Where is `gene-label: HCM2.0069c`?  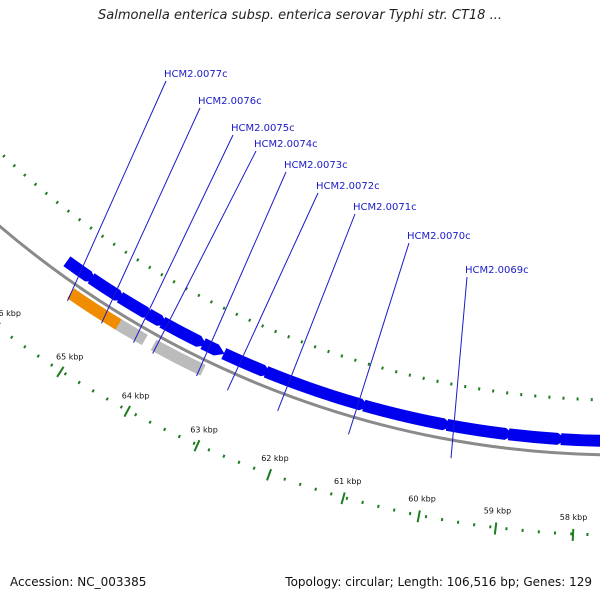 gene-label: HCM2.0069c is located at coordinates (497, 270).